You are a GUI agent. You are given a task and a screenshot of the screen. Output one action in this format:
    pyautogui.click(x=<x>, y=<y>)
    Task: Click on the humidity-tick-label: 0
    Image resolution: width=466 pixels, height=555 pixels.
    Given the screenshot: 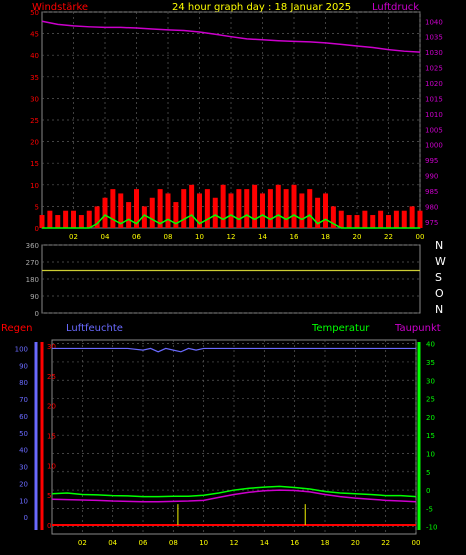 What is the action you would take?
    pyautogui.click(x=26, y=518)
    